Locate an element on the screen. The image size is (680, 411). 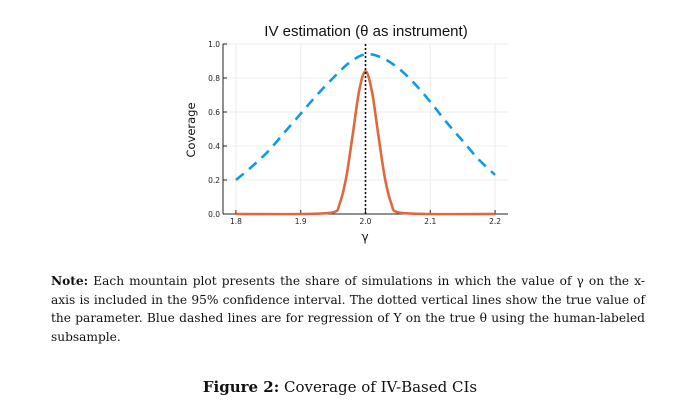
x-tick-label: 2.0 is located at coordinates (366, 221).